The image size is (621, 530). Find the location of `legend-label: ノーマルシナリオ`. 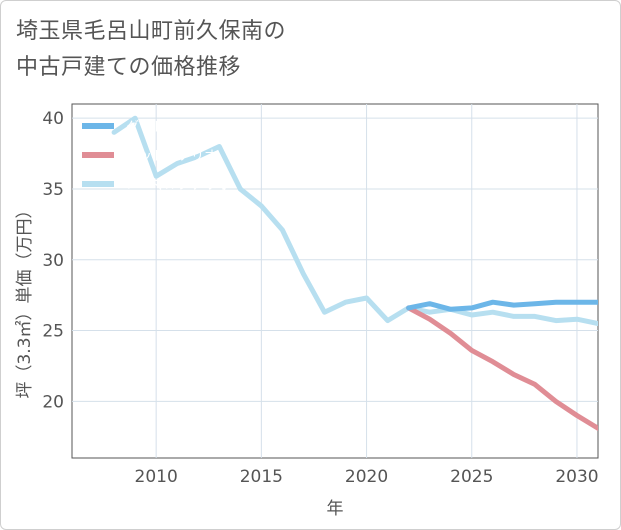

legend-label: ノーマルシナリオ is located at coordinates (178, 185).